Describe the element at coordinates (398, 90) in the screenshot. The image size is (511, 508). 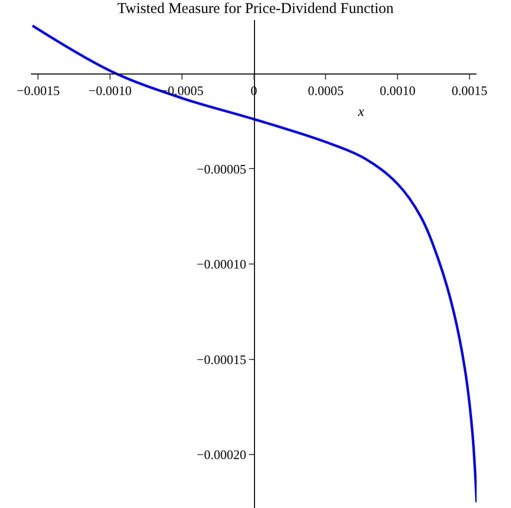
I see `x-tick-label: 0.0010` at that location.